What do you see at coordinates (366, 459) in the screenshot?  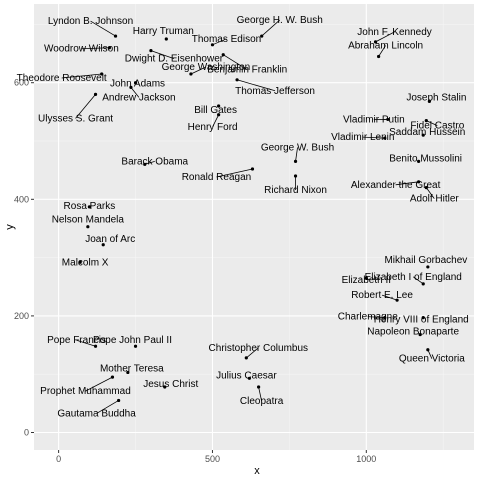 I see `x-tick-label: 1000` at bounding box center [366, 459].